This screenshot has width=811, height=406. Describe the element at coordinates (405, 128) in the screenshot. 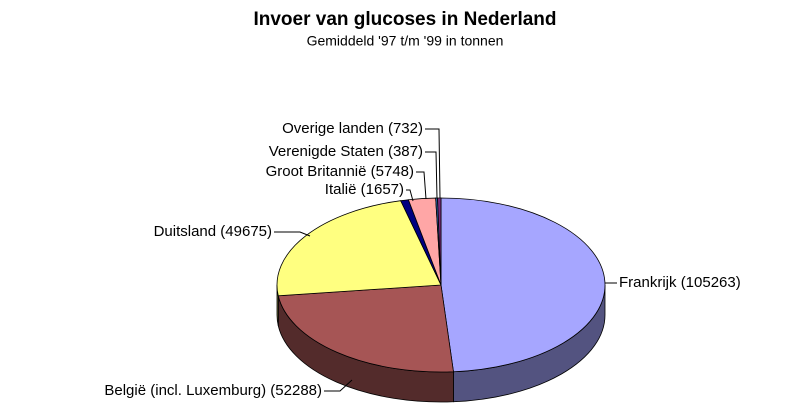

I see `slice-label-value: (732)` at that location.